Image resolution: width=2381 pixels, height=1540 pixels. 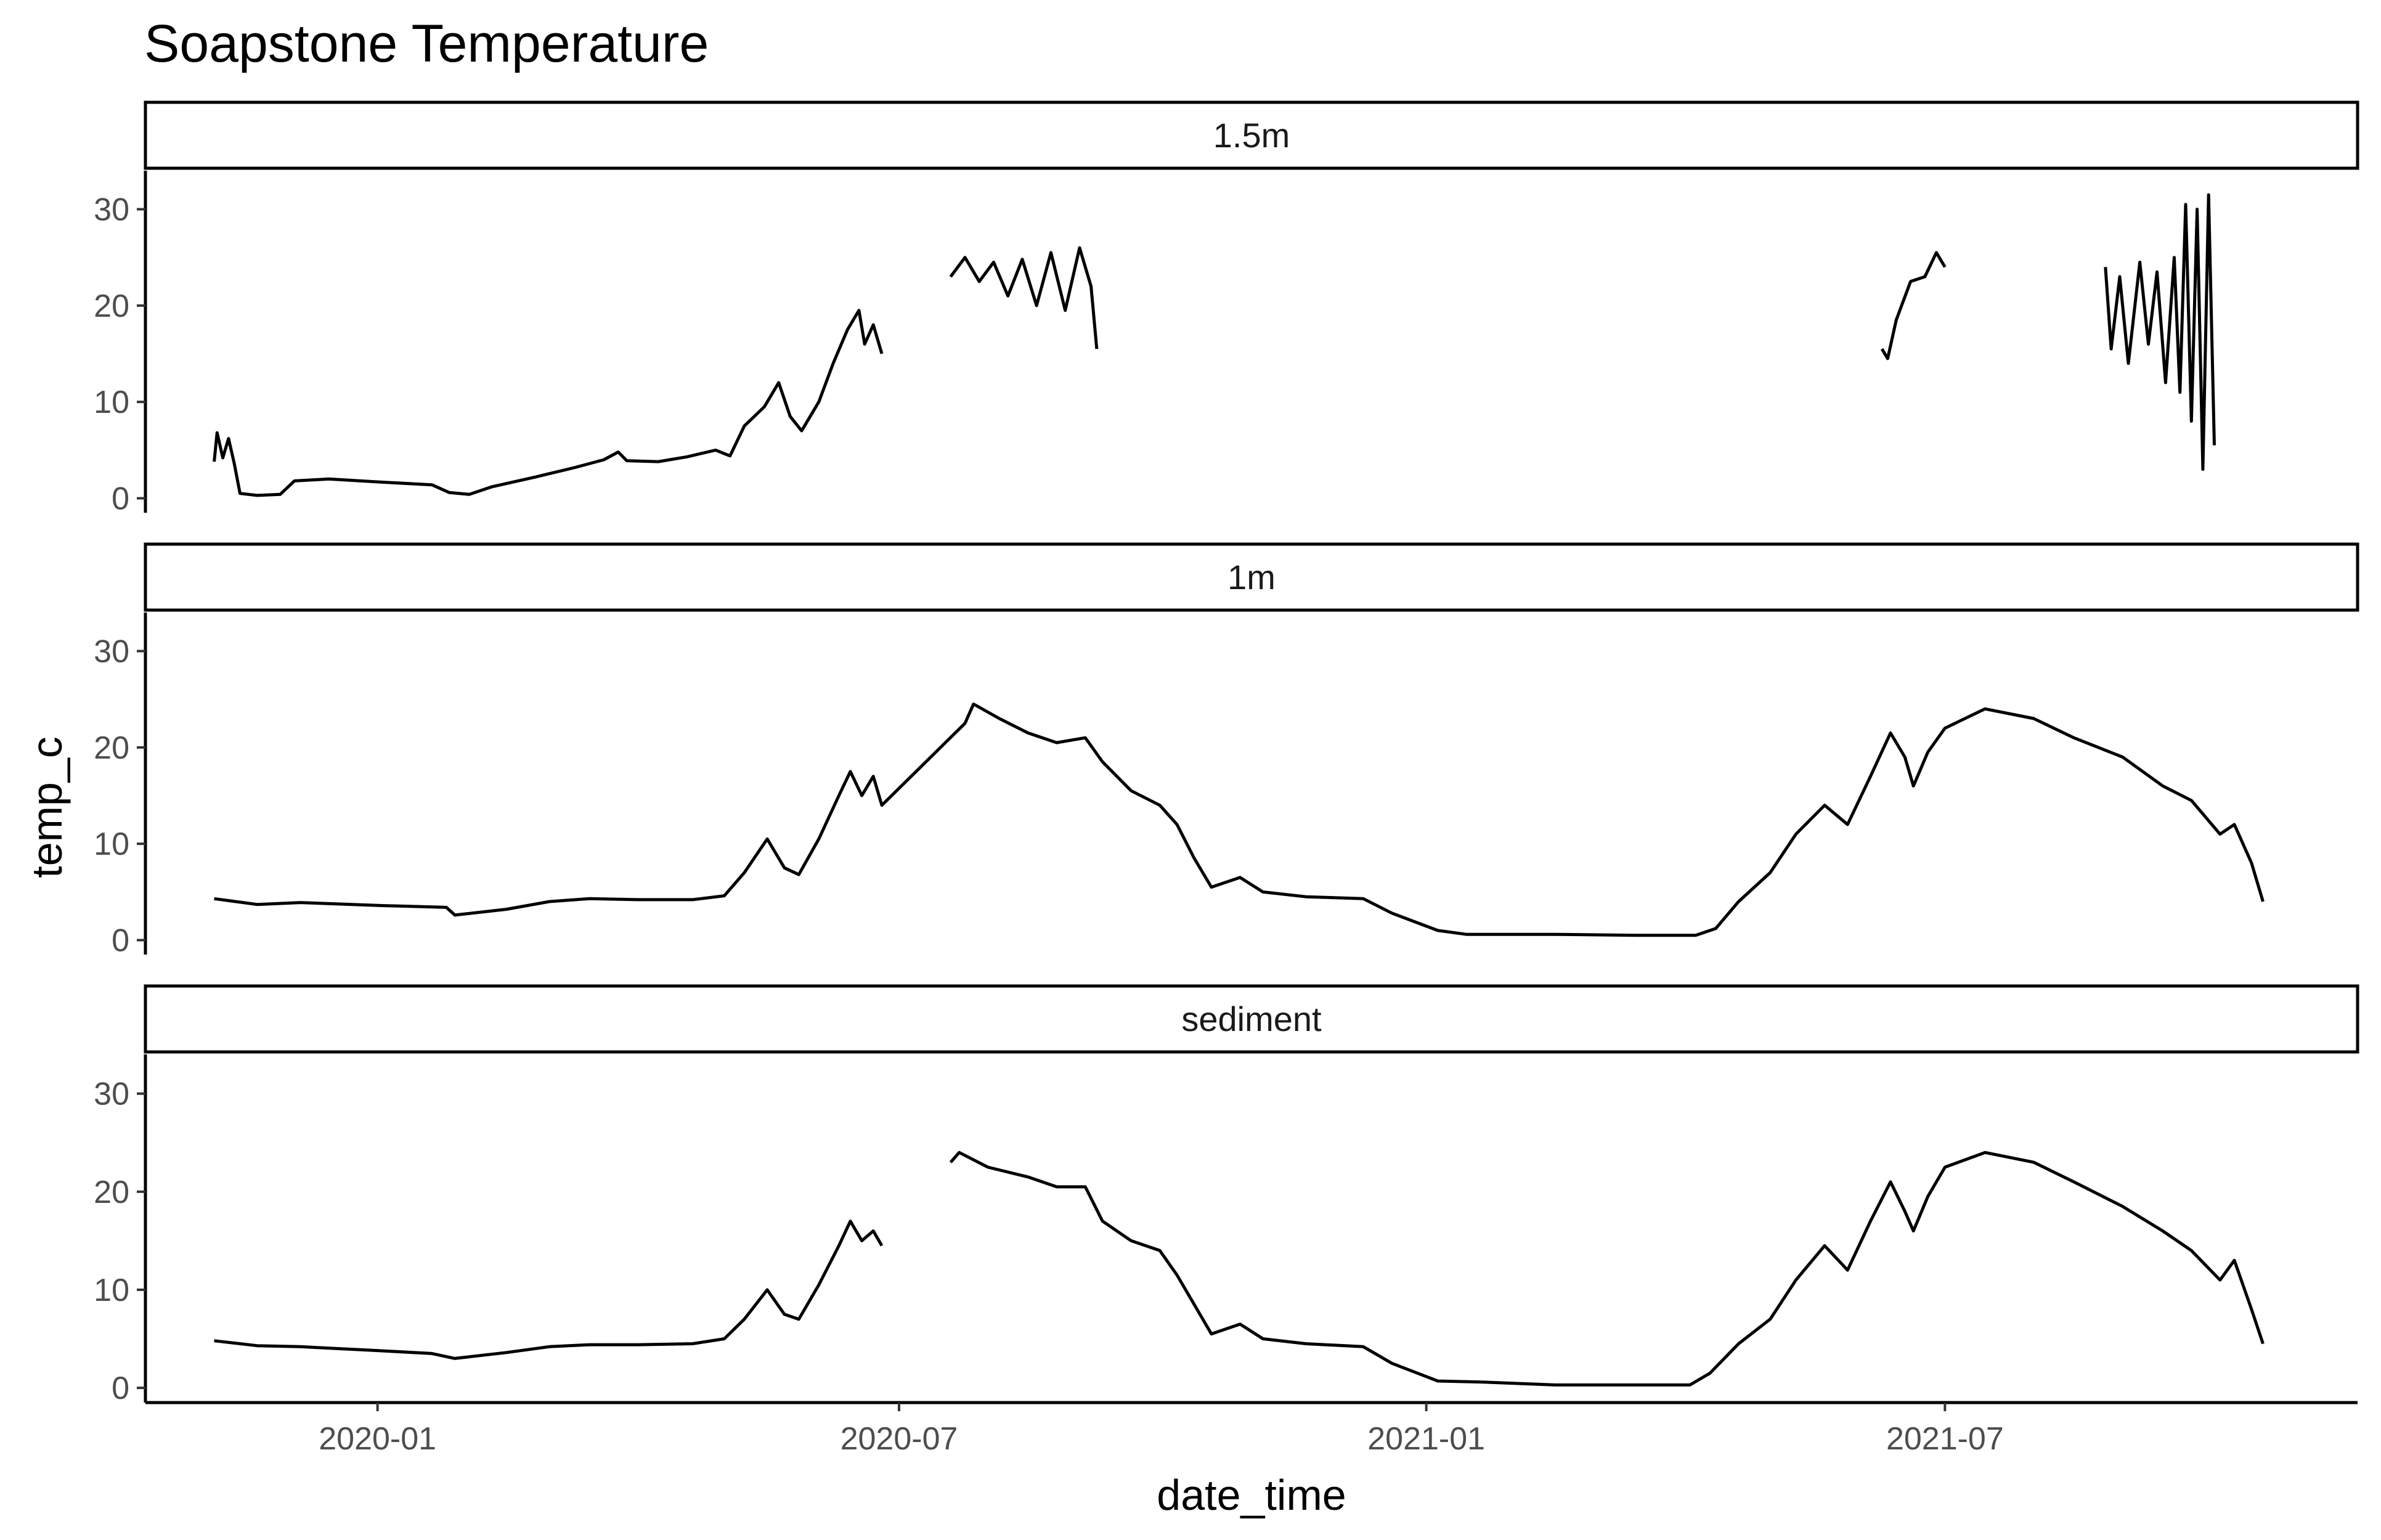 I want to click on x-axis-title: date_time, so click(x=1251, y=1495).